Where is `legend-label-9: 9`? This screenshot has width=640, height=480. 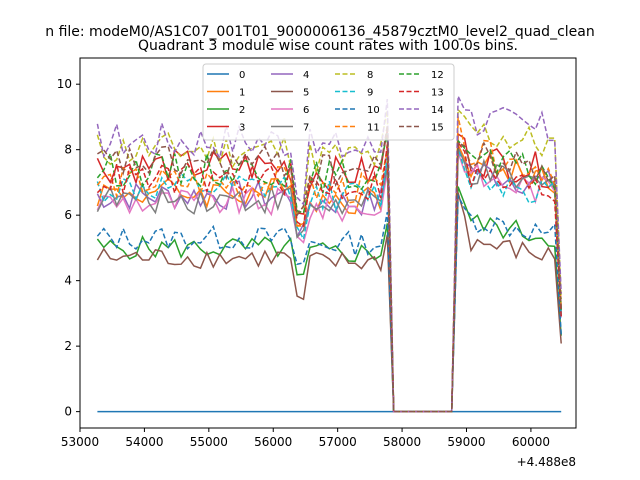 legend-label-9: 9 is located at coordinates (370, 93).